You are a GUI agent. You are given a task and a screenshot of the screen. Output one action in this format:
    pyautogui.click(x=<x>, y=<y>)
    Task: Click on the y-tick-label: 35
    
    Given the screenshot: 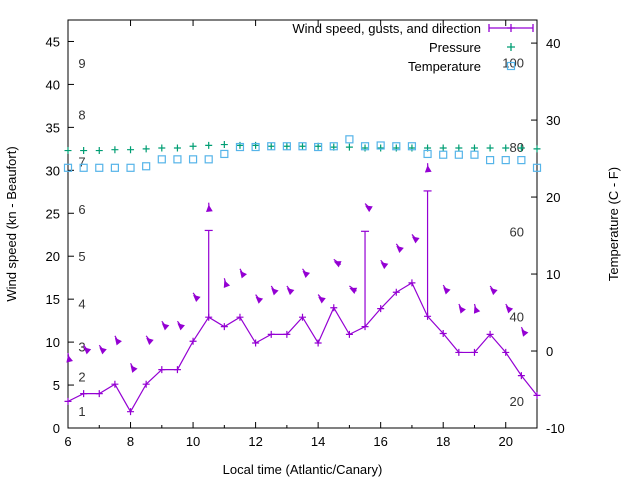 What is the action you would take?
    pyautogui.click(x=53, y=127)
    